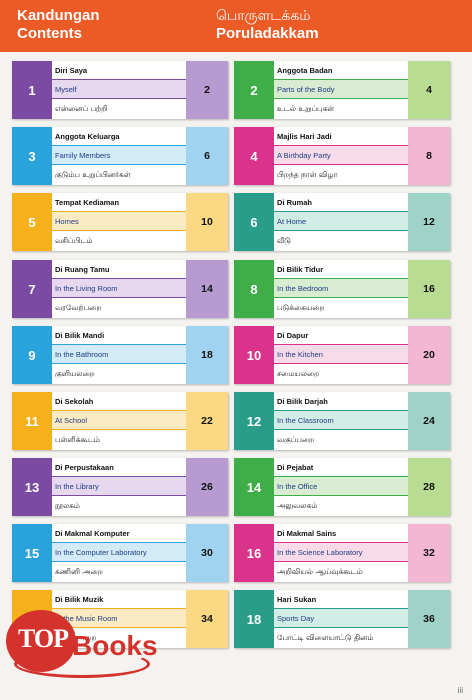  Describe the element at coordinates (32, 487) in the screenshot. I see `entry-number: 13` at that location.